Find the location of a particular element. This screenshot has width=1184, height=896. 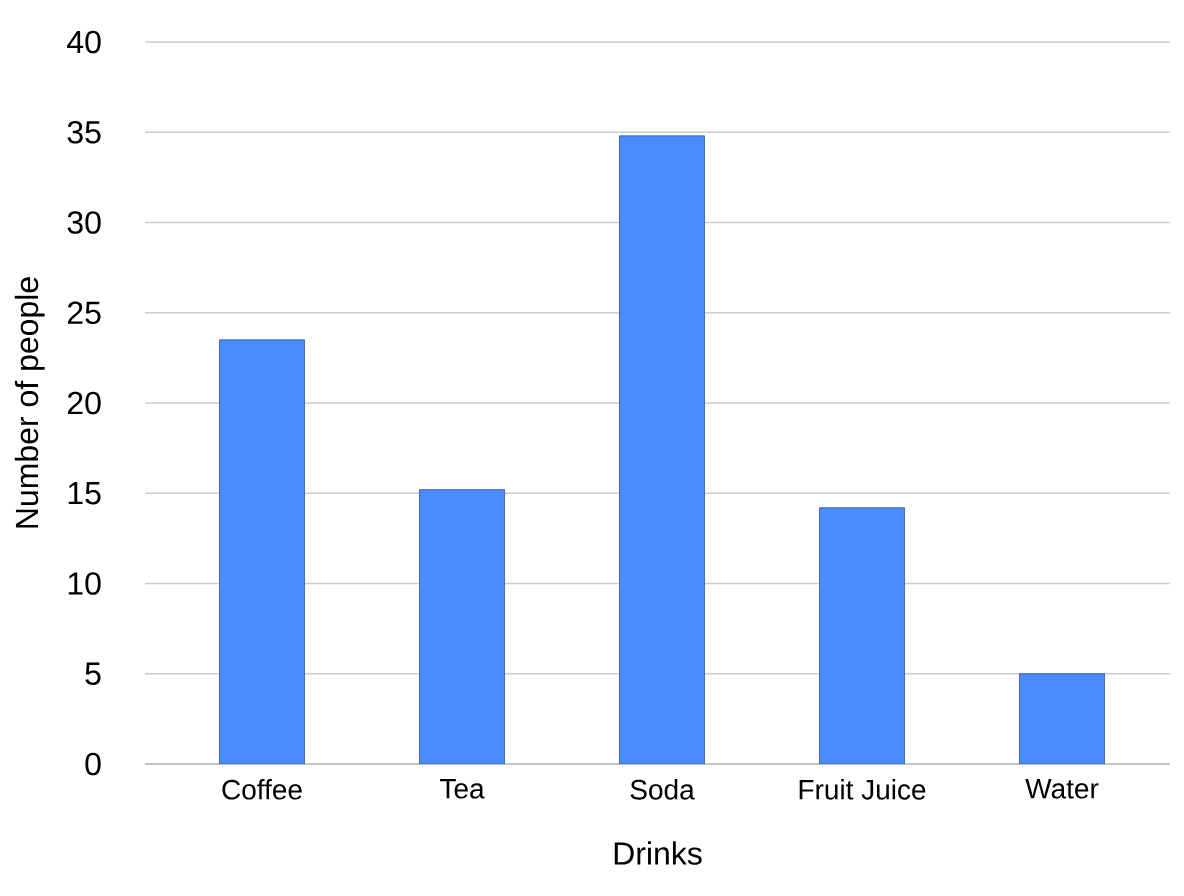

y-tick-label: 0 is located at coordinates (93, 764).